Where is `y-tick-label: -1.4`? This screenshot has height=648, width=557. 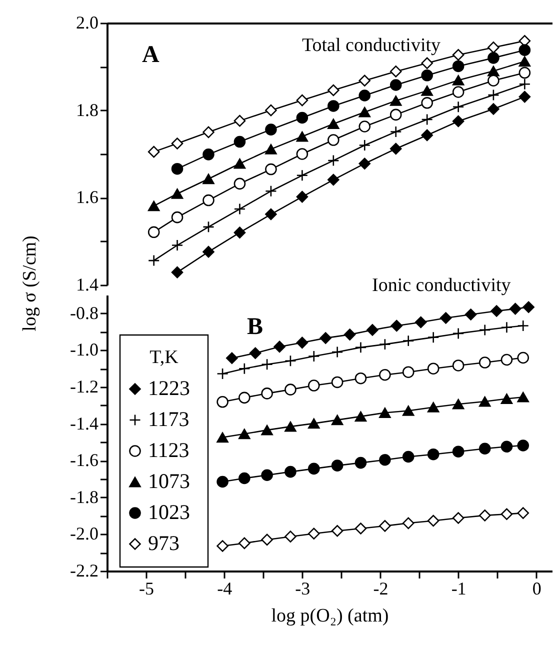 y-tick-label: -1.4 is located at coordinates (84, 423).